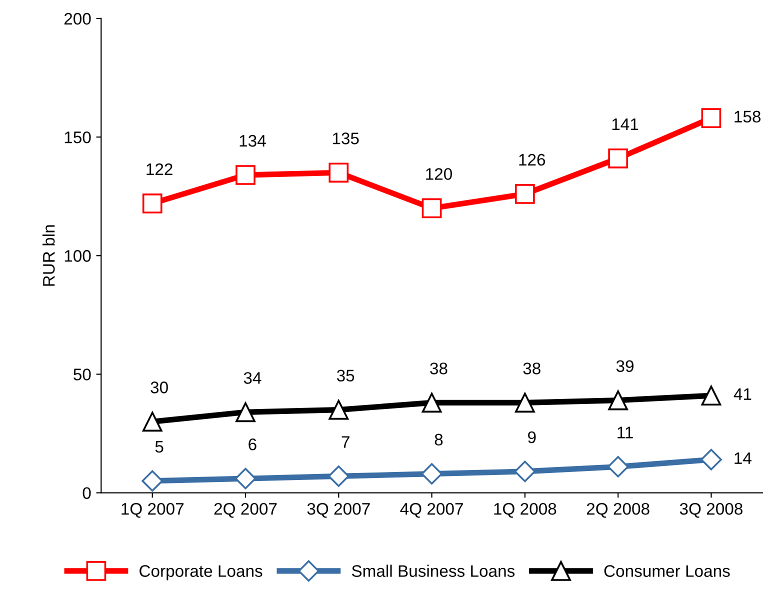  What do you see at coordinates (153, 510) in the screenshot?
I see `x-tick-label: 1Q 2007` at bounding box center [153, 510].